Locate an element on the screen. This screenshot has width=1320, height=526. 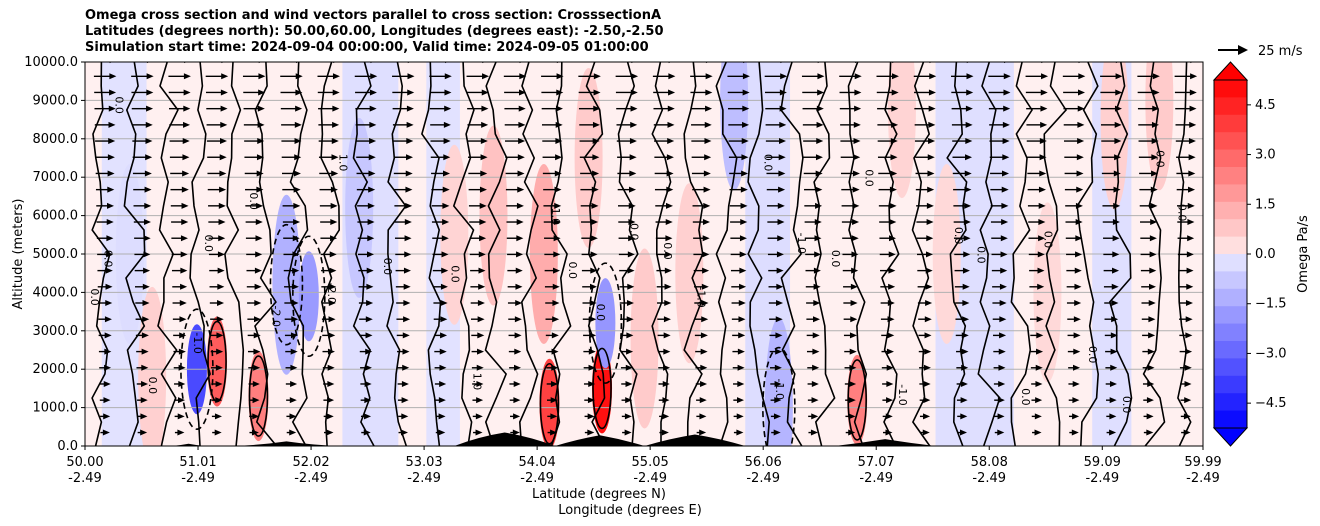
x-tick-label-lat: 59.99 is located at coordinates (1202, 462).